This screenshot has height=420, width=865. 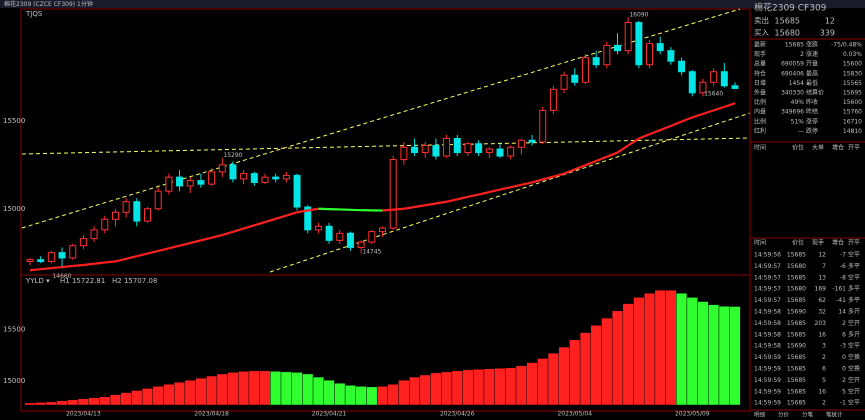 What do you see at coordinates (824, 403) in the screenshot?
I see `trade-cell: 2` at bounding box center [824, 403].